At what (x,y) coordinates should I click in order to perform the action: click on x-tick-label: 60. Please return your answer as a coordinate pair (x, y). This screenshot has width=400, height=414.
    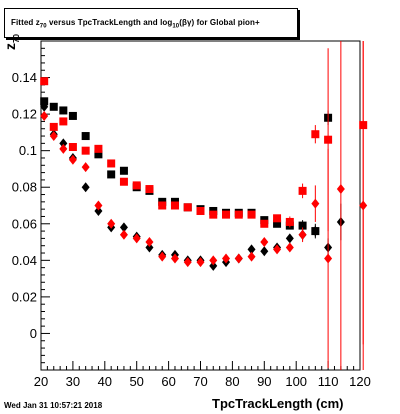
    Looking at the image, I should click on (168, 381).